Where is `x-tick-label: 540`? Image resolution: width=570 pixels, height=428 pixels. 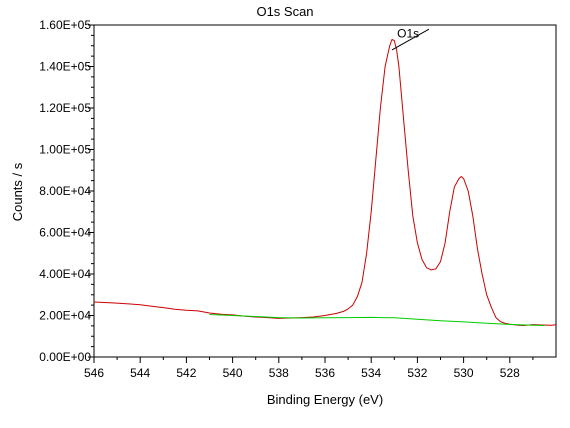
x-tick-label: 540 is located at coordinates (233, 373).